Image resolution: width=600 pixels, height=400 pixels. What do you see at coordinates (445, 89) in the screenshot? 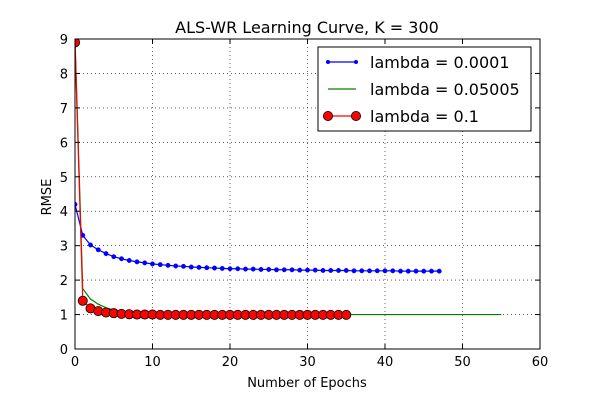
I see `legend-label: lambda = 0.05005` at bounding box center [445, 89].